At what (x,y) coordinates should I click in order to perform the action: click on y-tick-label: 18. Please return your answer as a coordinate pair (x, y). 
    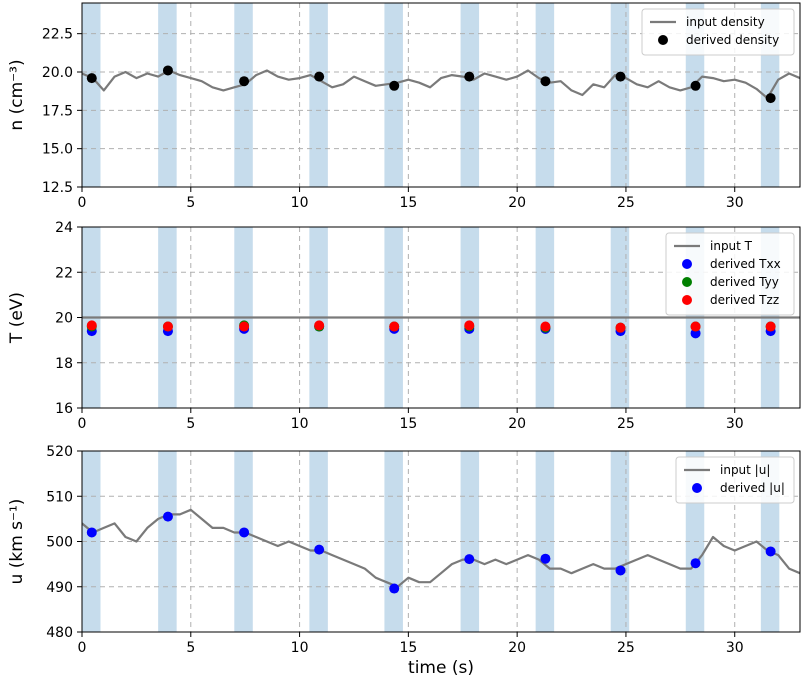
    Looking at the image, I should click on (64, 364).